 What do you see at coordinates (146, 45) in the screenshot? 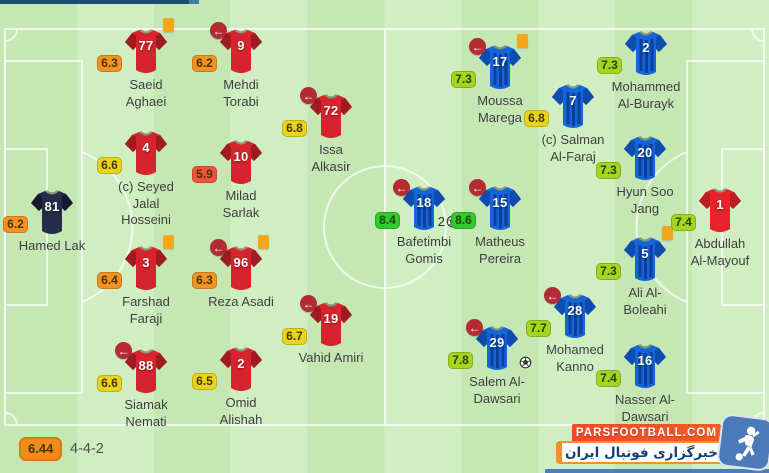
I see `jersey-number: 77` at bounding box center [146, 45].